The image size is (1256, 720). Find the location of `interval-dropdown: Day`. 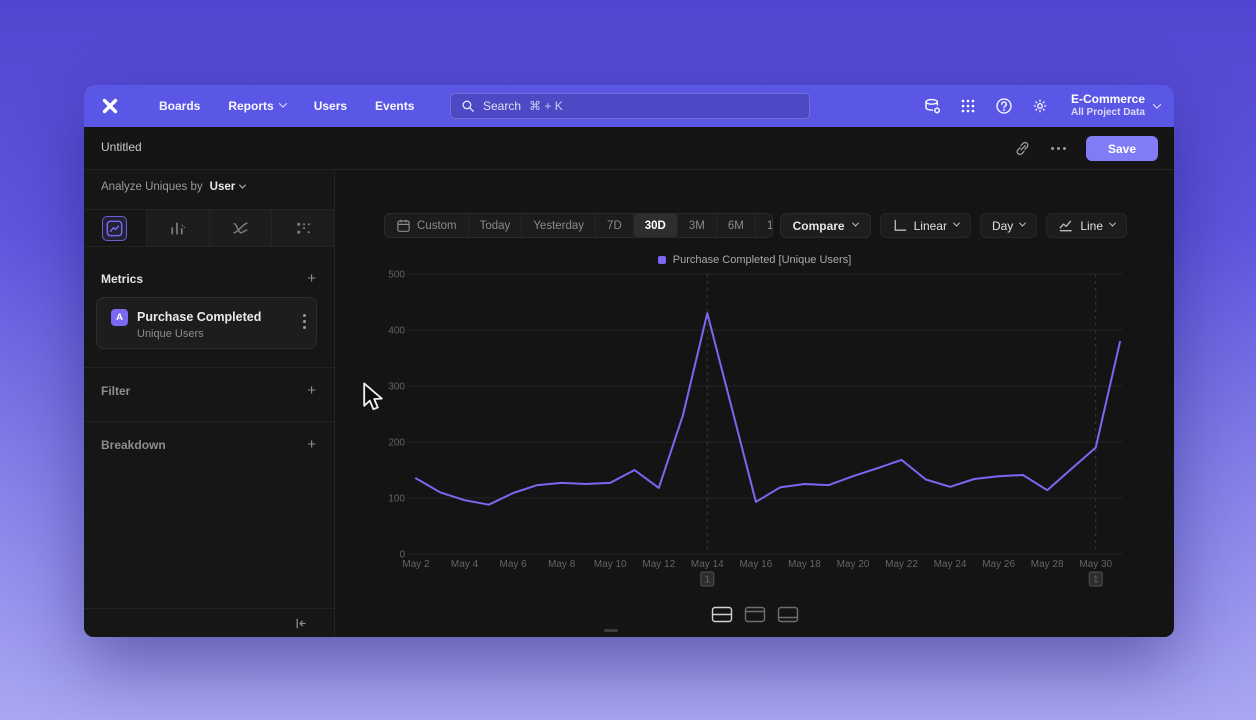

interval-dropdown: Day is located at coordinates (1008, 225).